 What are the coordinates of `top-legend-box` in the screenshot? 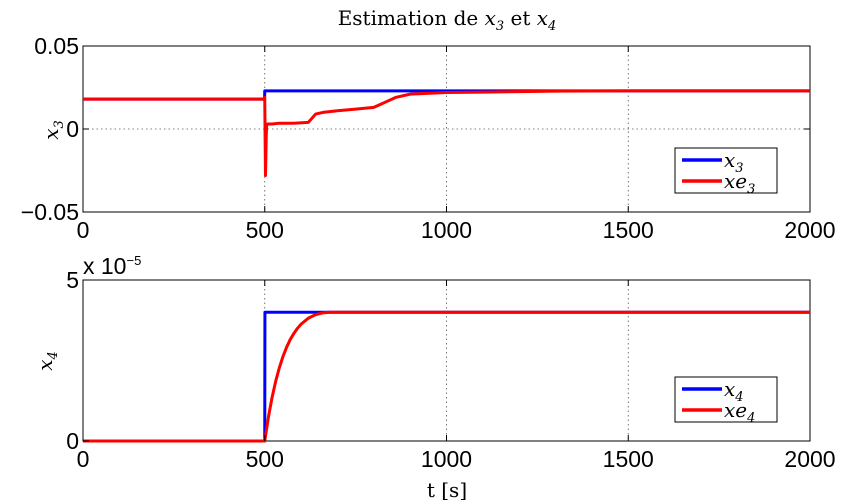 It's located at (726, 170).